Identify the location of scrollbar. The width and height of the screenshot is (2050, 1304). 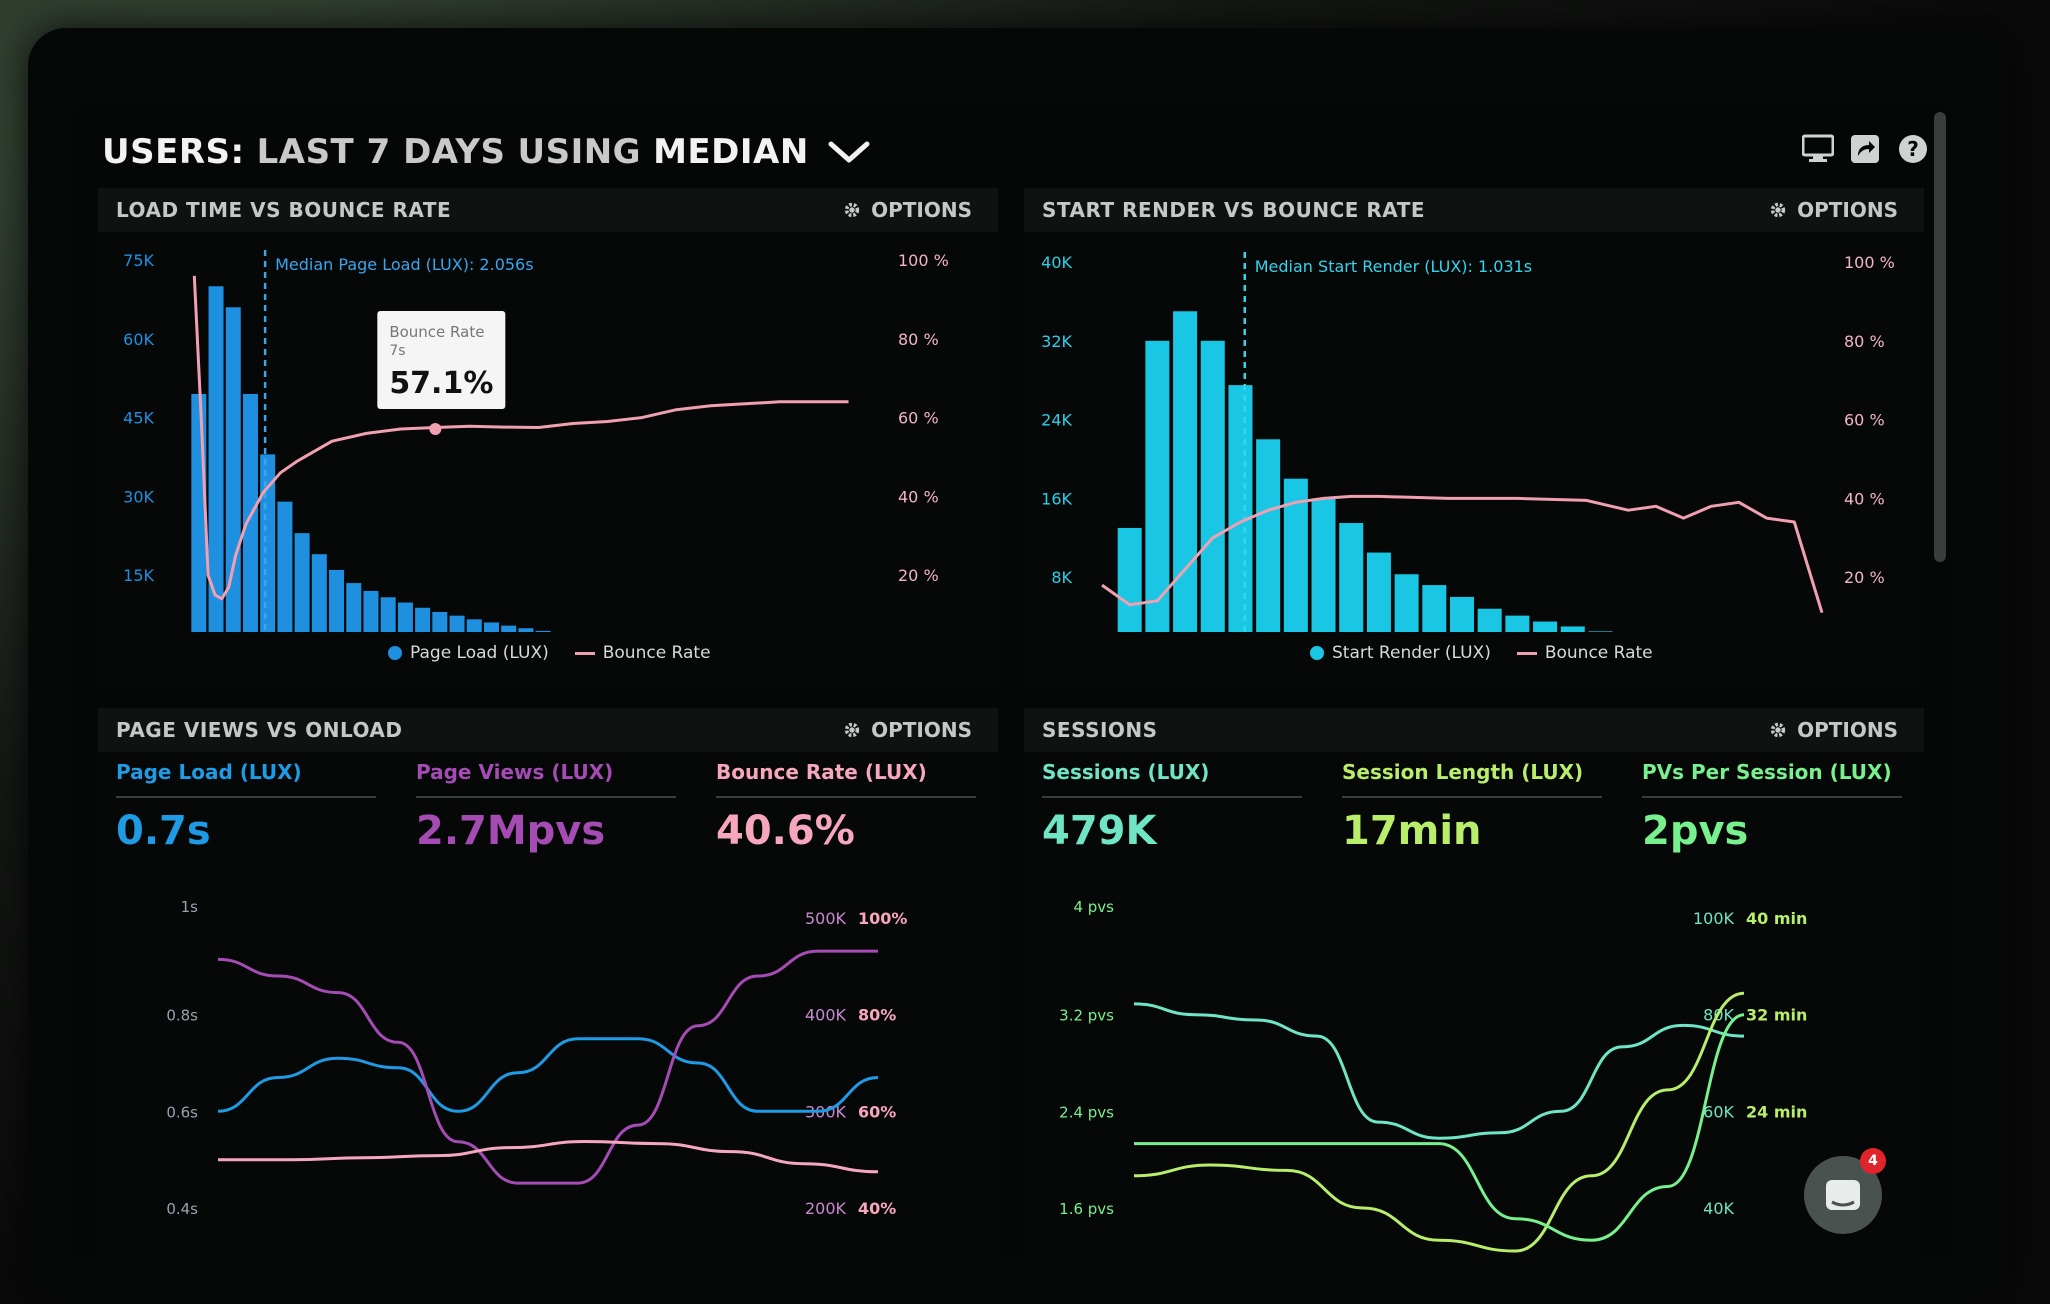
(1940, 337).